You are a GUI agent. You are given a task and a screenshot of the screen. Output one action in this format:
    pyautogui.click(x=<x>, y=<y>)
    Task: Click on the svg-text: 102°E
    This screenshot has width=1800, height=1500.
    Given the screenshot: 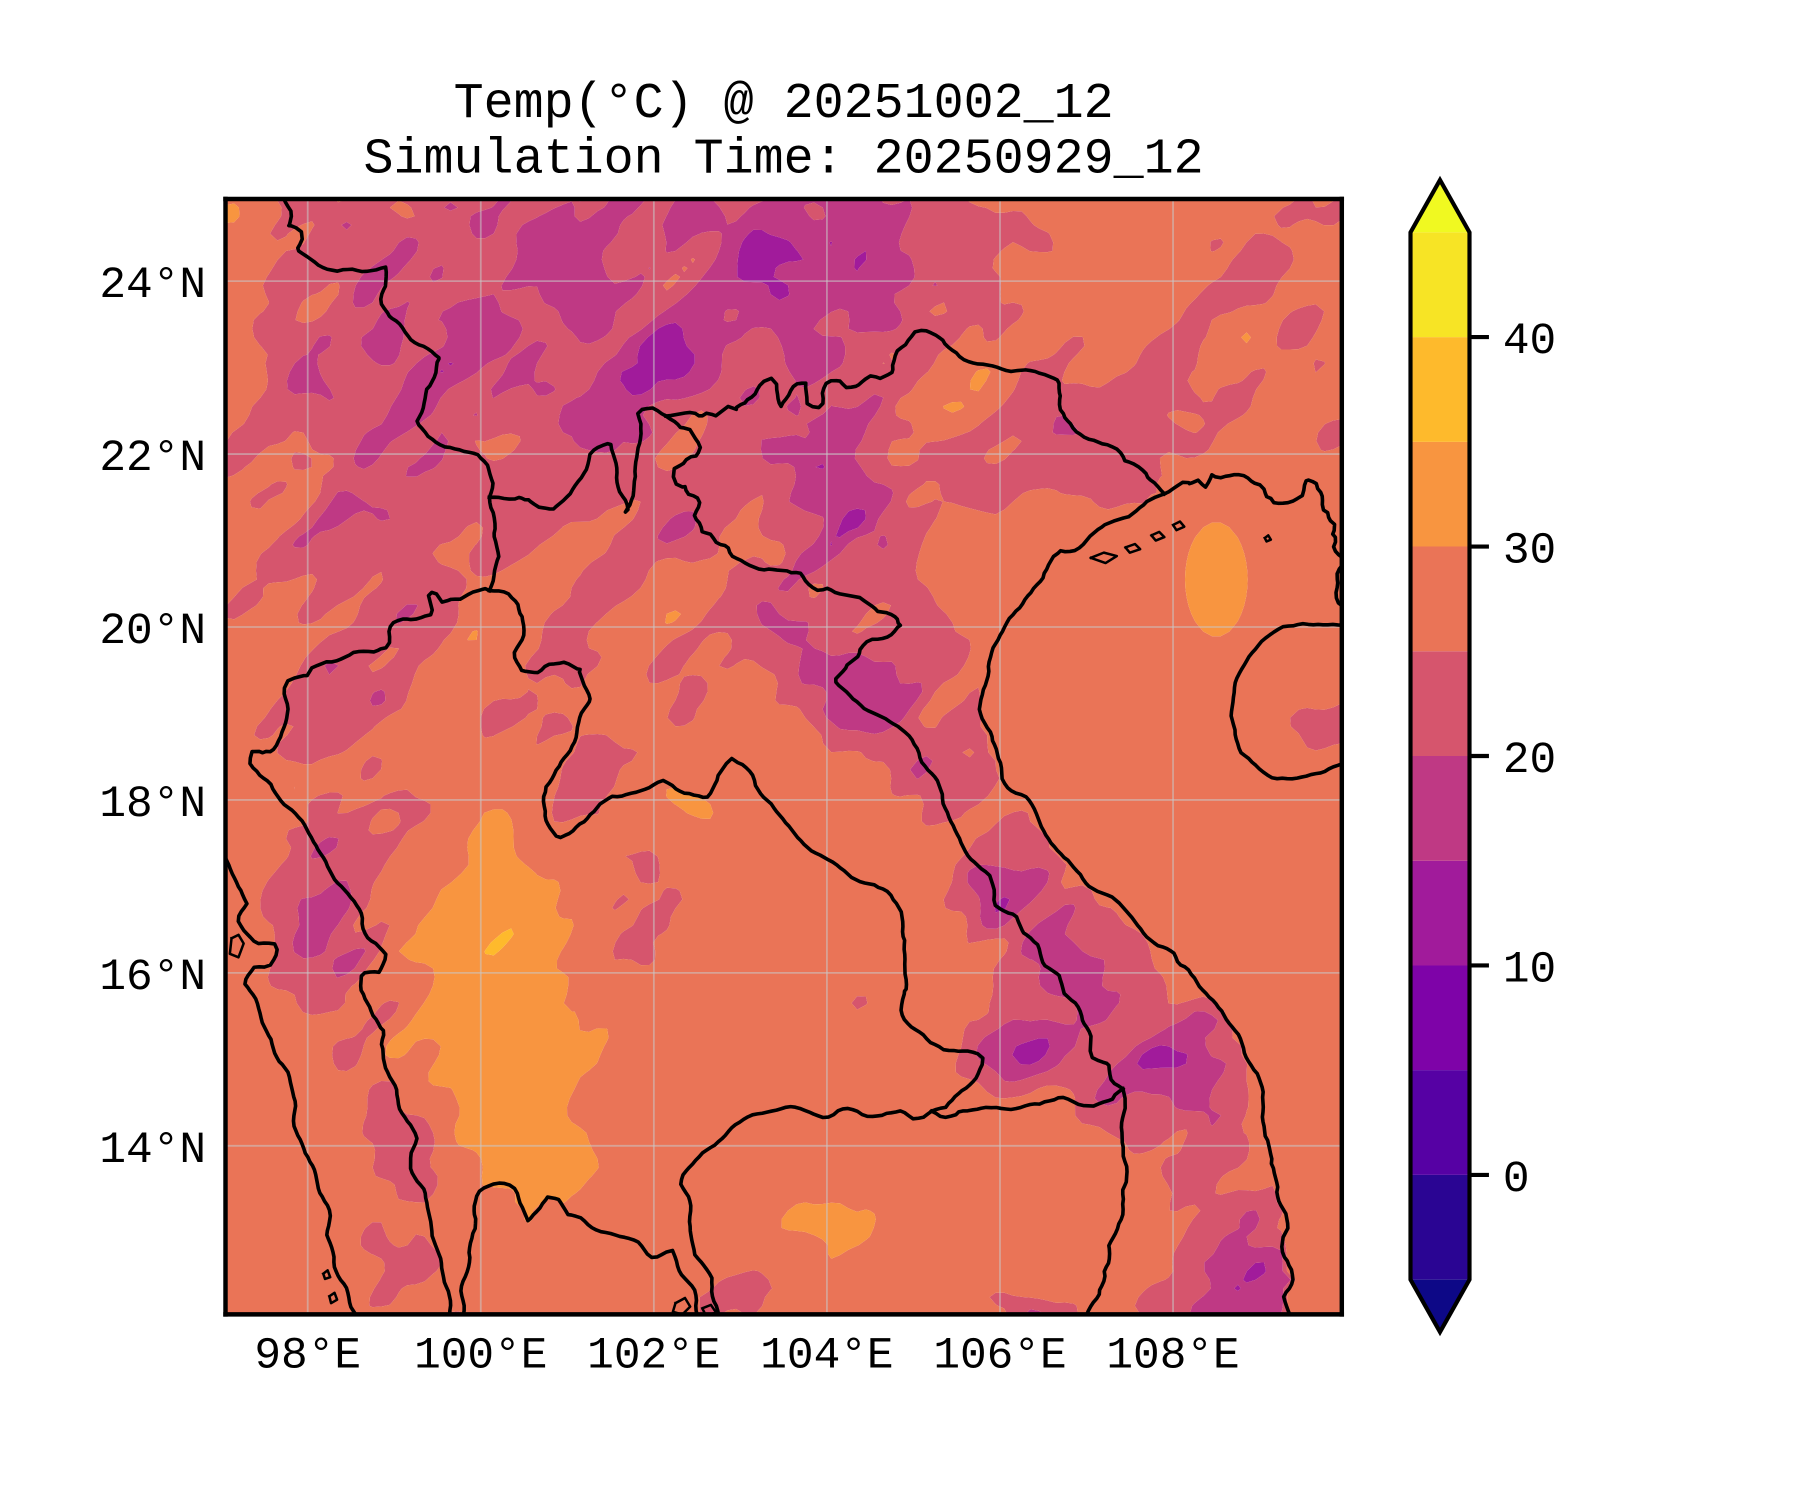 What is the action you would take?
    pyautogui.click(x=653, y=1356)
    